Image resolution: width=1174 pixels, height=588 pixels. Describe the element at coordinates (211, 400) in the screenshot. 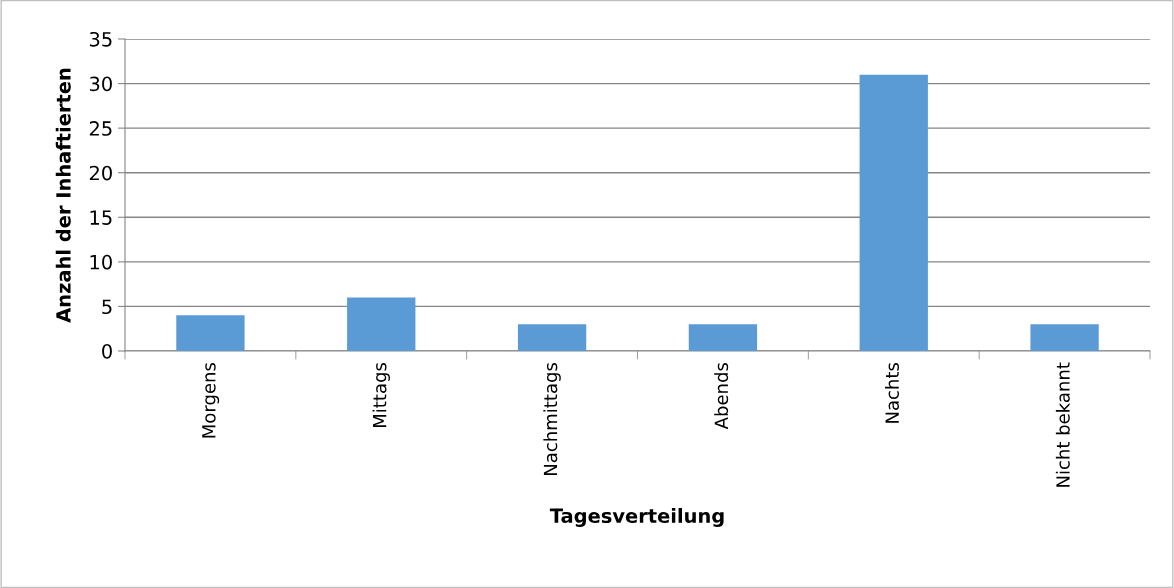

I see `x-tick-label: Morgens` at that location.